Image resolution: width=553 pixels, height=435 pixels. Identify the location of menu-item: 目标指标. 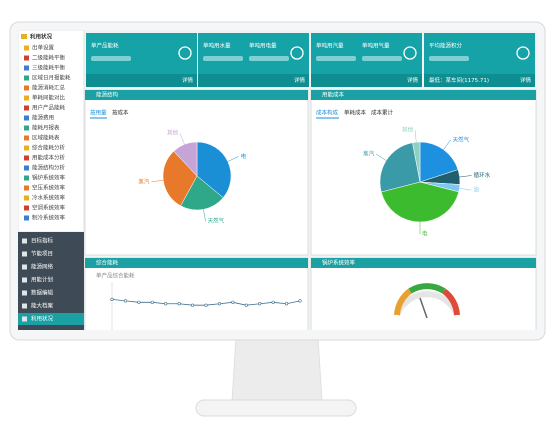
(42, 241).